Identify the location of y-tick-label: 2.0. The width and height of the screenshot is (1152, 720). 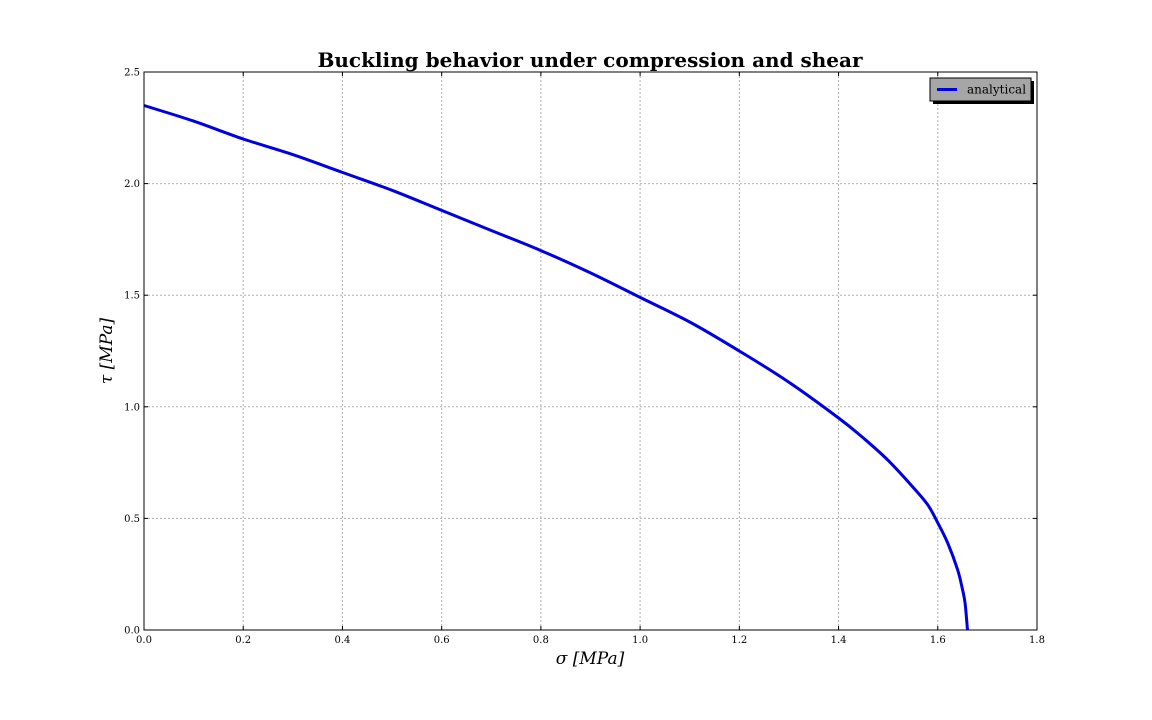
(132, 184).